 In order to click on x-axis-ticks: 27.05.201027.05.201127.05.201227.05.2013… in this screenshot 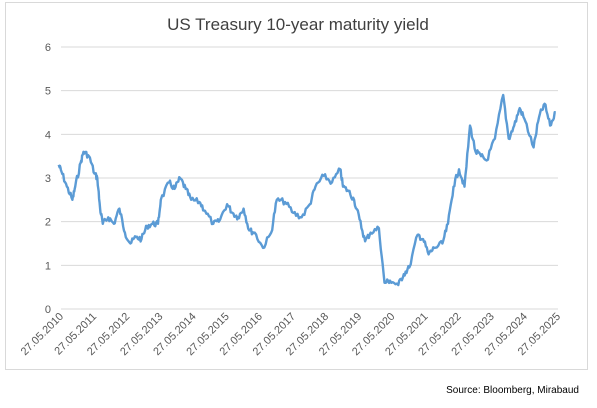, I will do `click(291, 334)`.